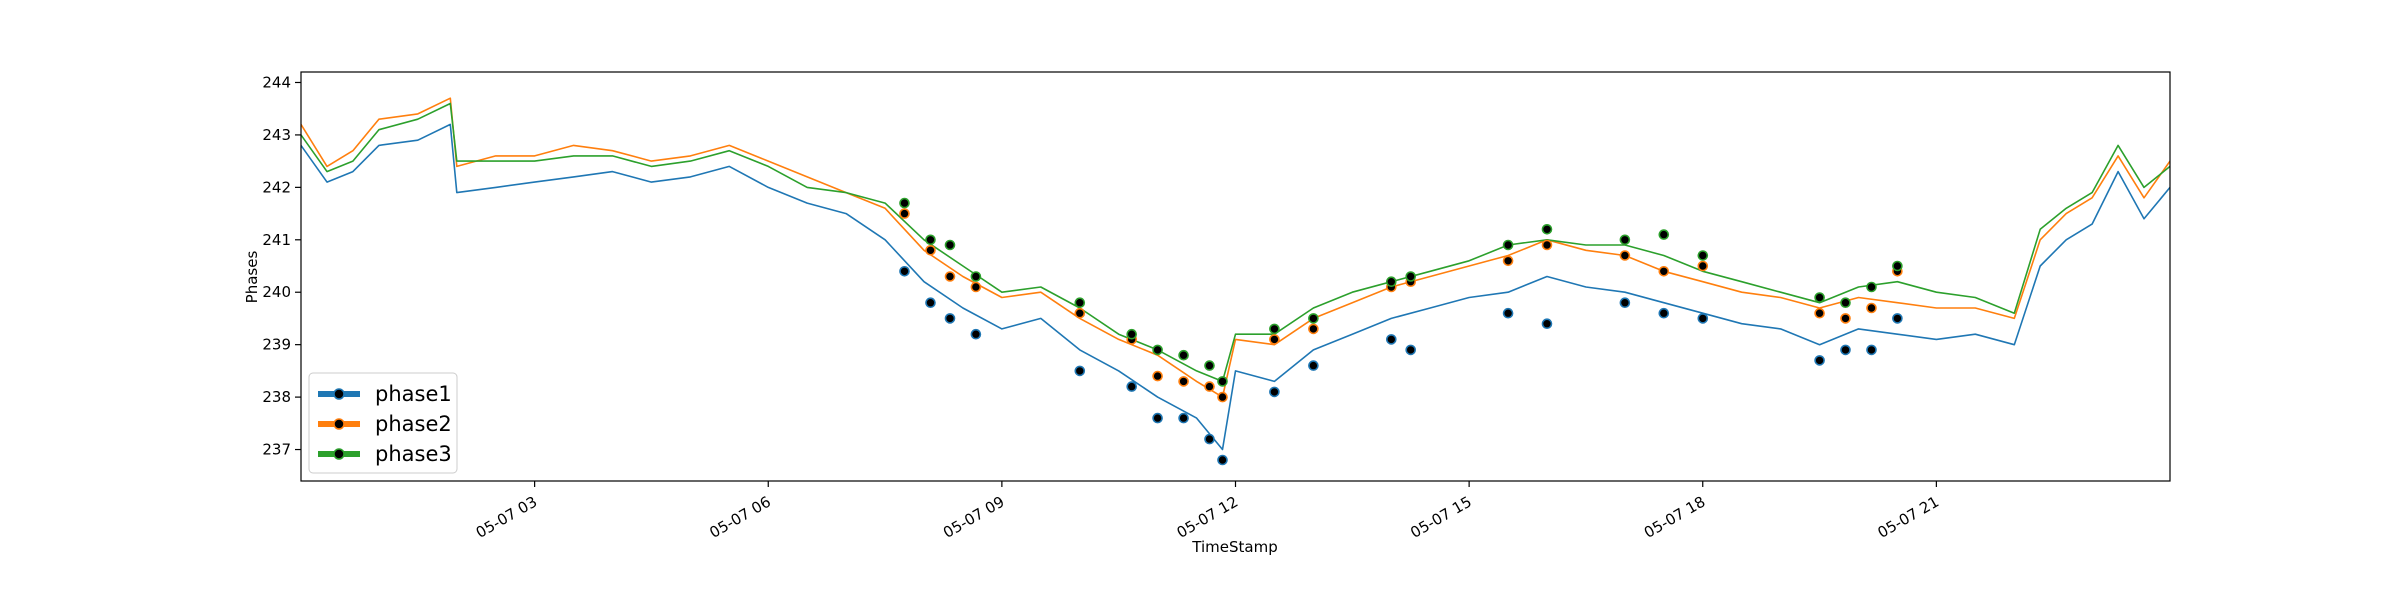  What do you see at coordinates (276, 82) in the screenshot?
I see `y-tick-label: 244` at bounding box center [276, 82].